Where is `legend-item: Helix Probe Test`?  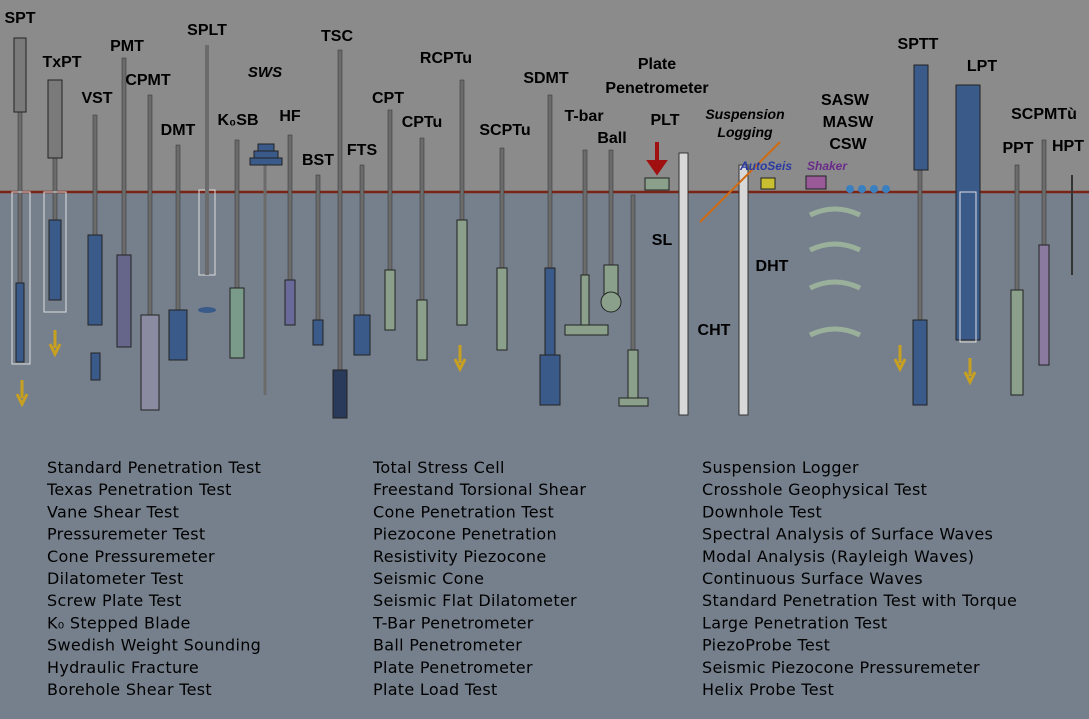 legend-item: Helix Probe Test is located at coordinates (768, 689).